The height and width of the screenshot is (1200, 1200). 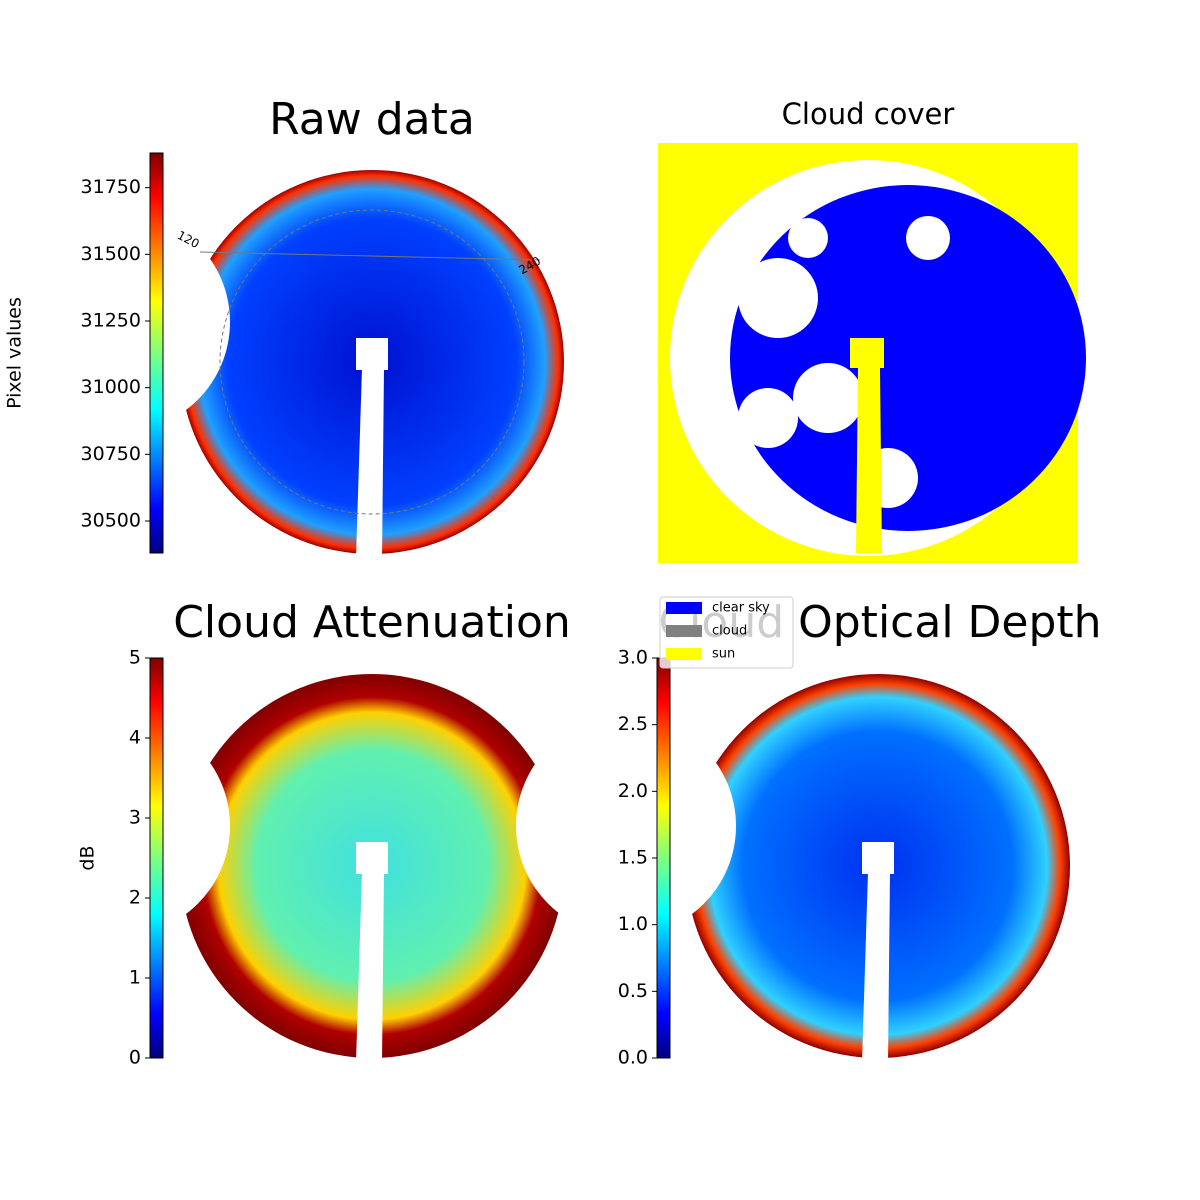 I want to click on colorbar-tick-label: 31750, so click(x=111, y=187).